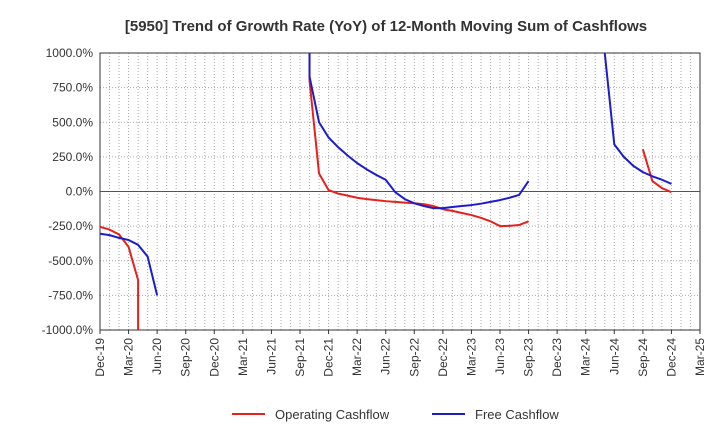 The image size is (720, 440). Describe the element at coordinates (72, 157) in the screenshot. I see `y-tick-label: 250.0%` at that location.